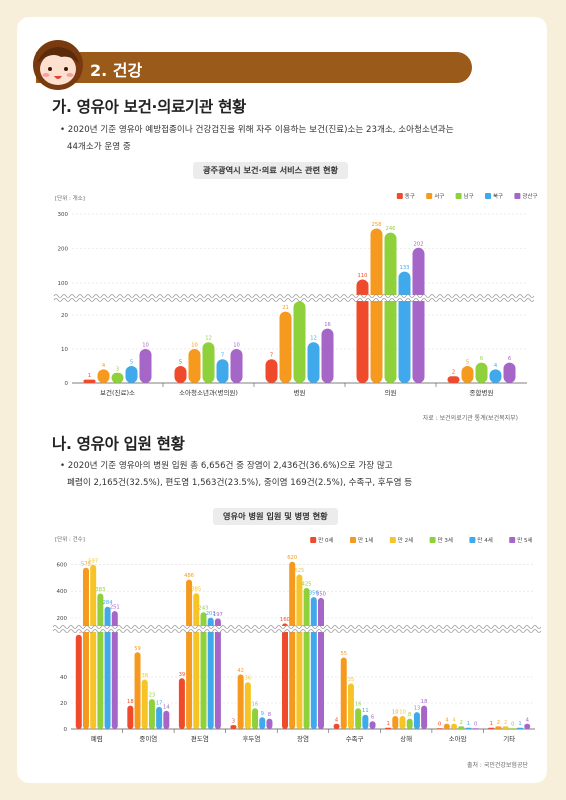 The height and width of the screenshot is (800, 566). Describe the element at coordinates (251, 739) in the screenshot. I see `x-tick-label: 후두염` at that location.